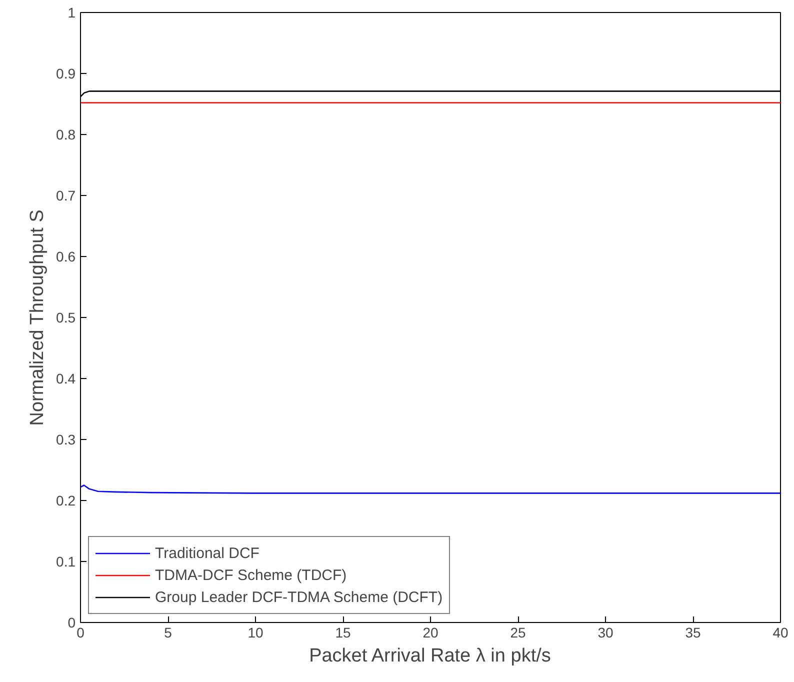  What do you see at coordinates (66, 562) in the screenshot?
I see `y-tick-label: 0.1` at bounding box center [66, 562].